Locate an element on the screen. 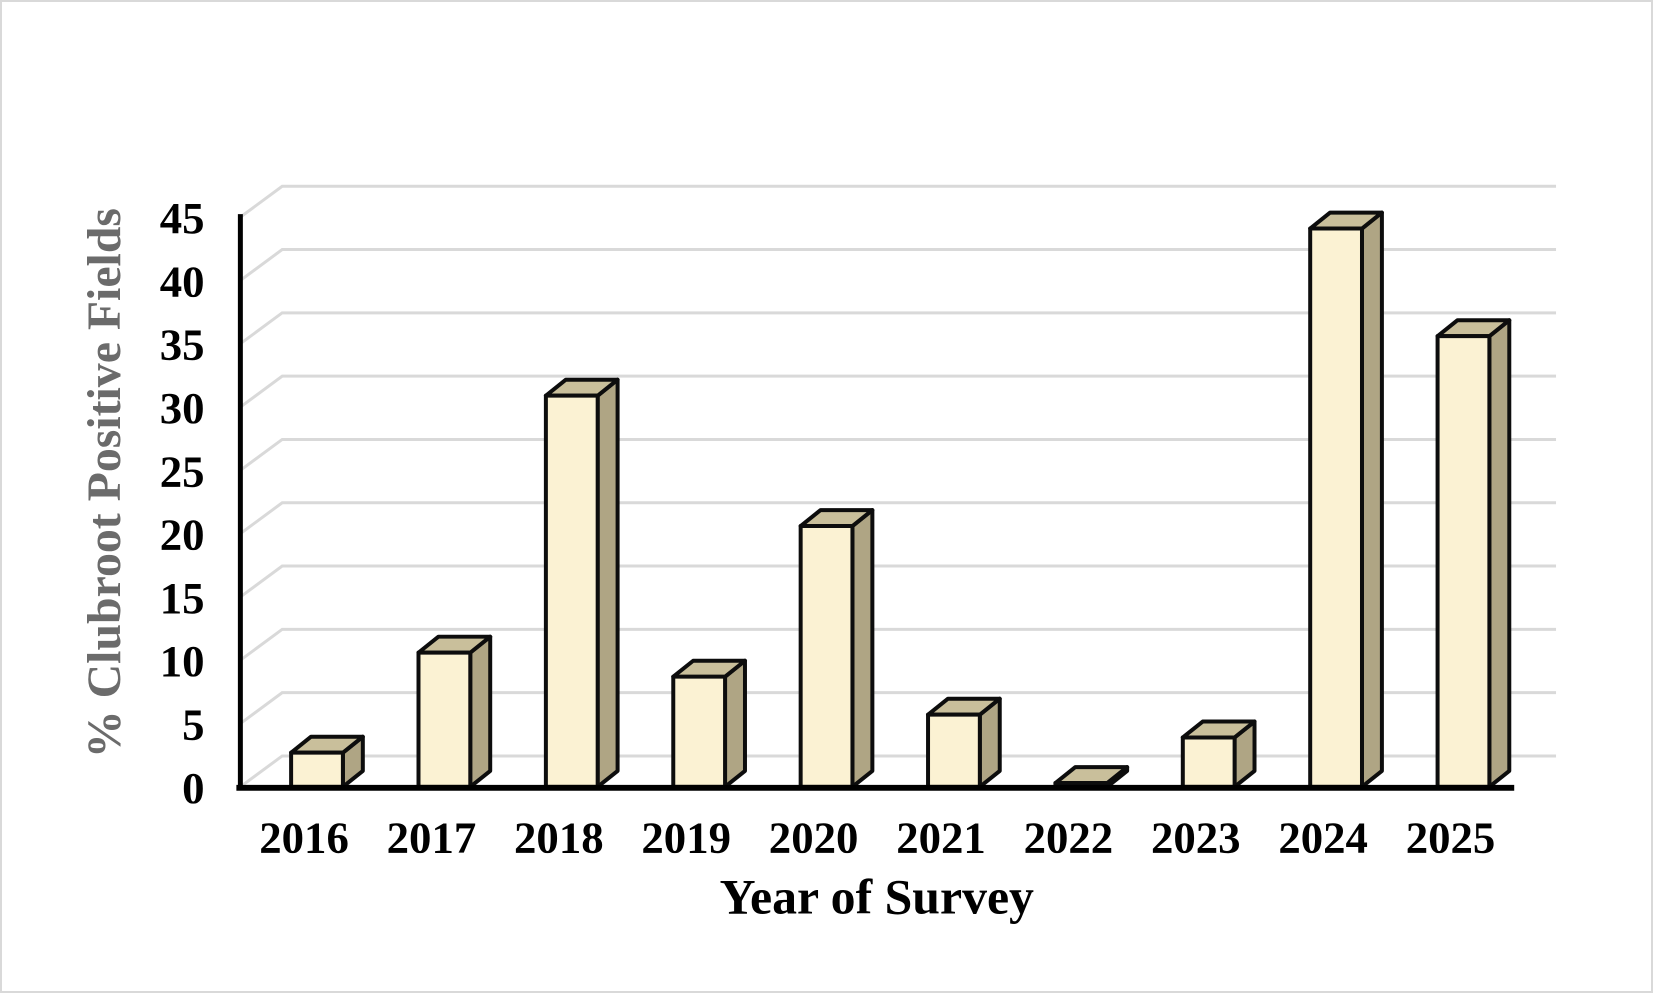 This screenshot has width=1653, height=993. y-tick-label-35: 35 is located at coordinates (182, 345).